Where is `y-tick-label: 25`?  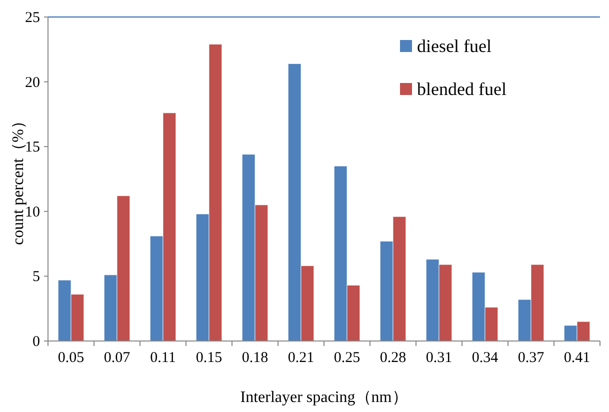
y-tick-label: 25 is located at coordinates (32, 18).